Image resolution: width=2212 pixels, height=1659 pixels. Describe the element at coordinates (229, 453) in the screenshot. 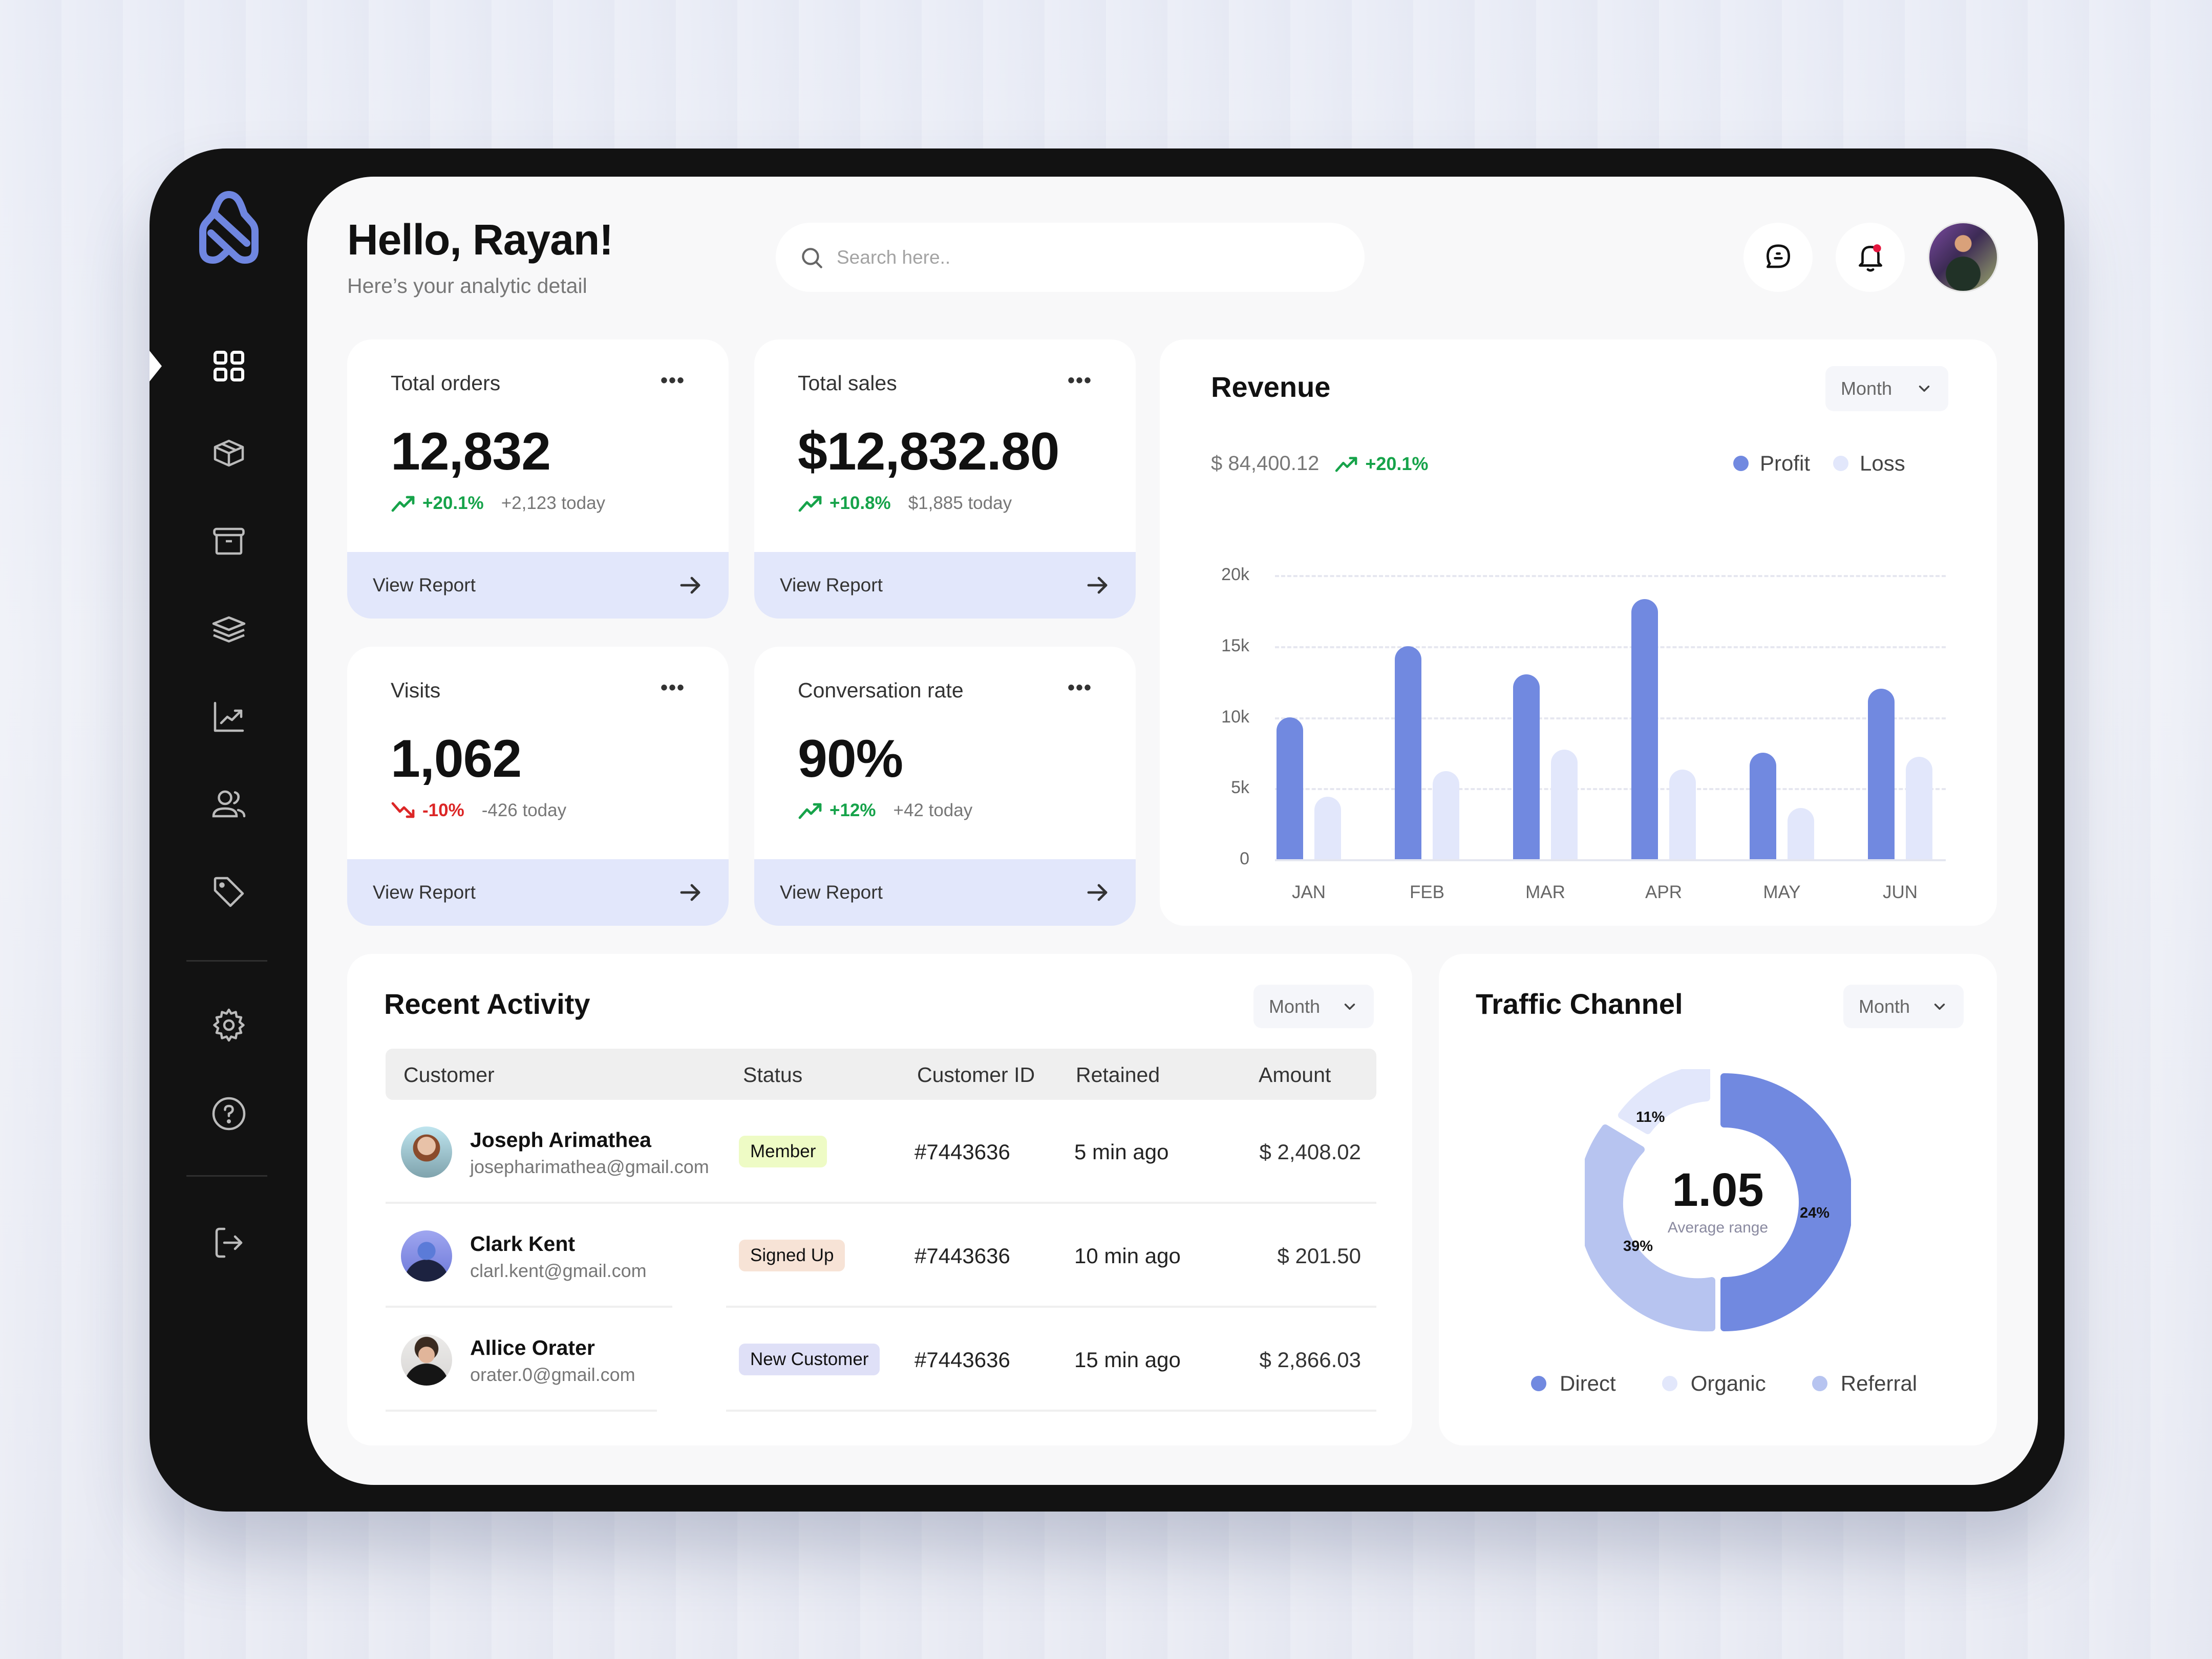

I see `sidebar-item-products` at that location.